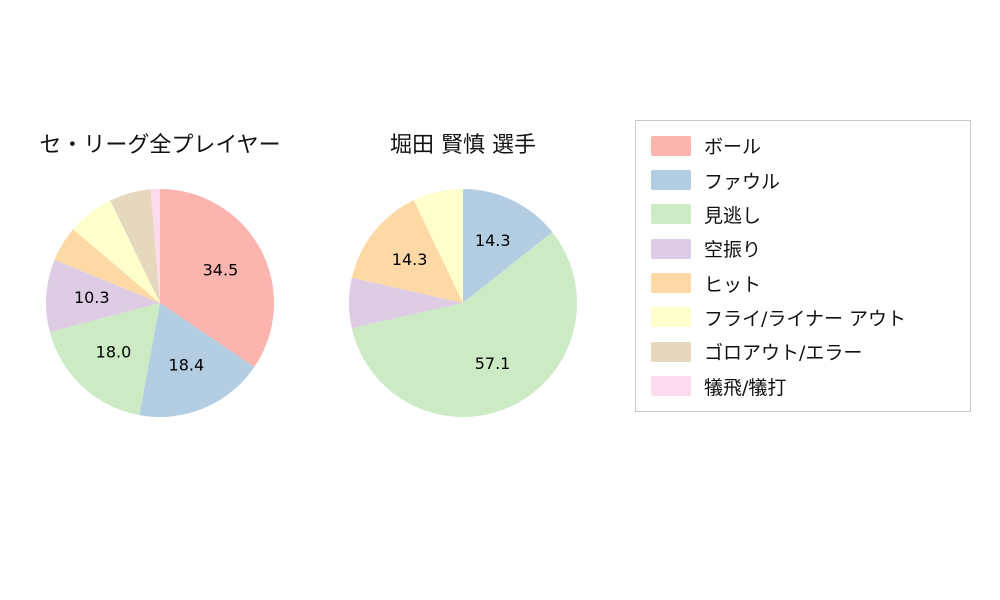 The width and height of the screenshot is (1000, 600). I want to click on legend-item: 空振り, so click(803, 248).